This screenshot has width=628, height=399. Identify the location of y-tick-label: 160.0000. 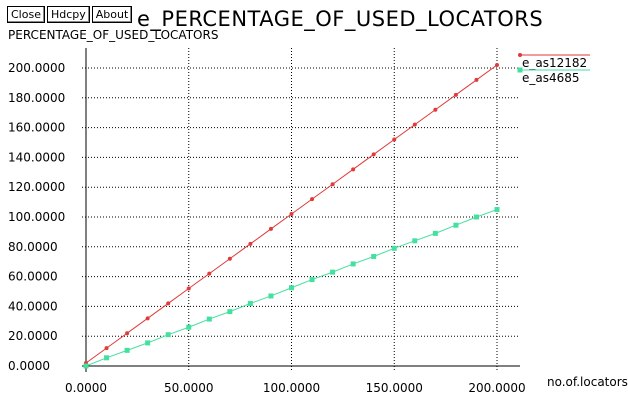
(36, 128).